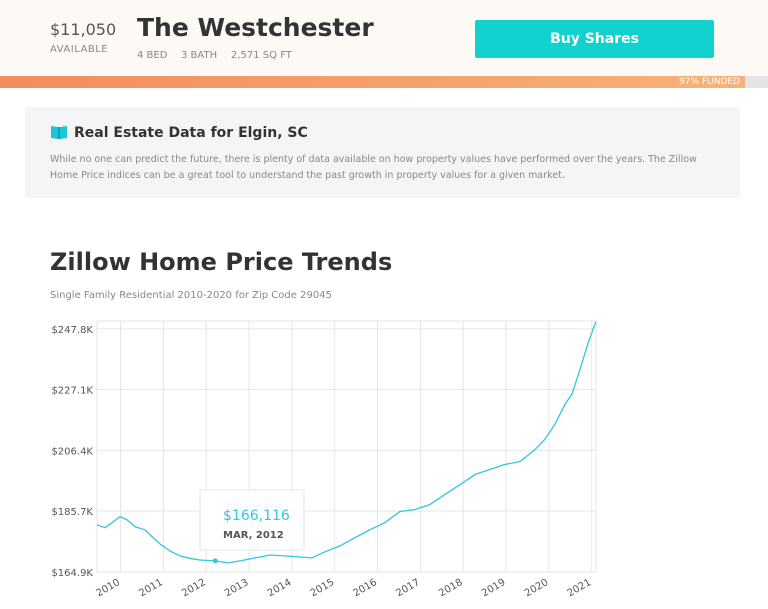 The image size is (768, 609). Describe the element at coordinates (382, 152) in the screenshot. I see `info-box` at that location.